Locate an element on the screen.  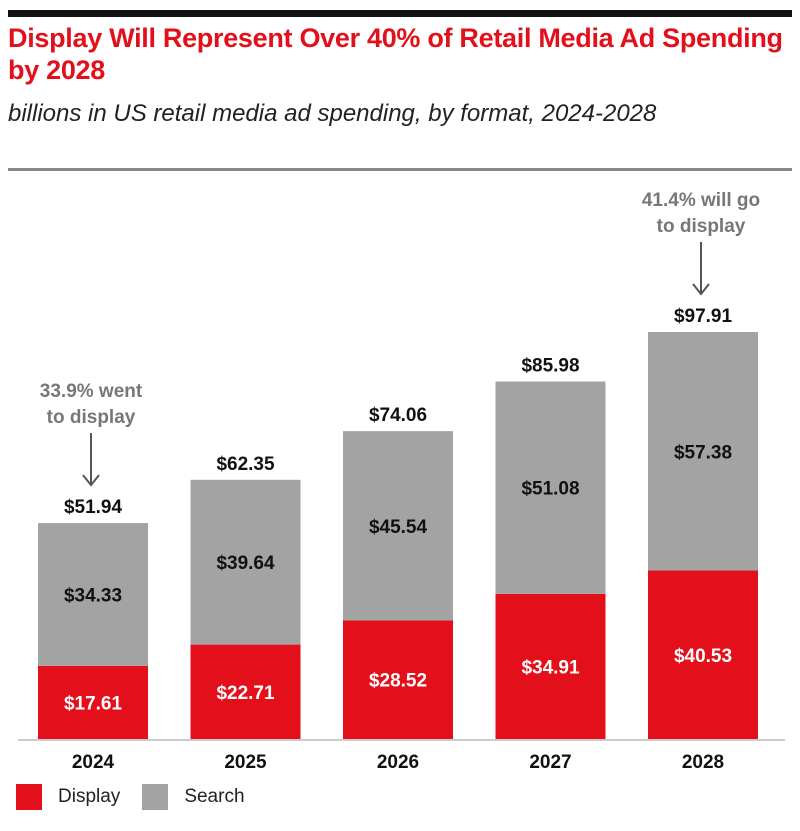
x-tick-label-2024: 2024 is located at coordinates (93, 762).